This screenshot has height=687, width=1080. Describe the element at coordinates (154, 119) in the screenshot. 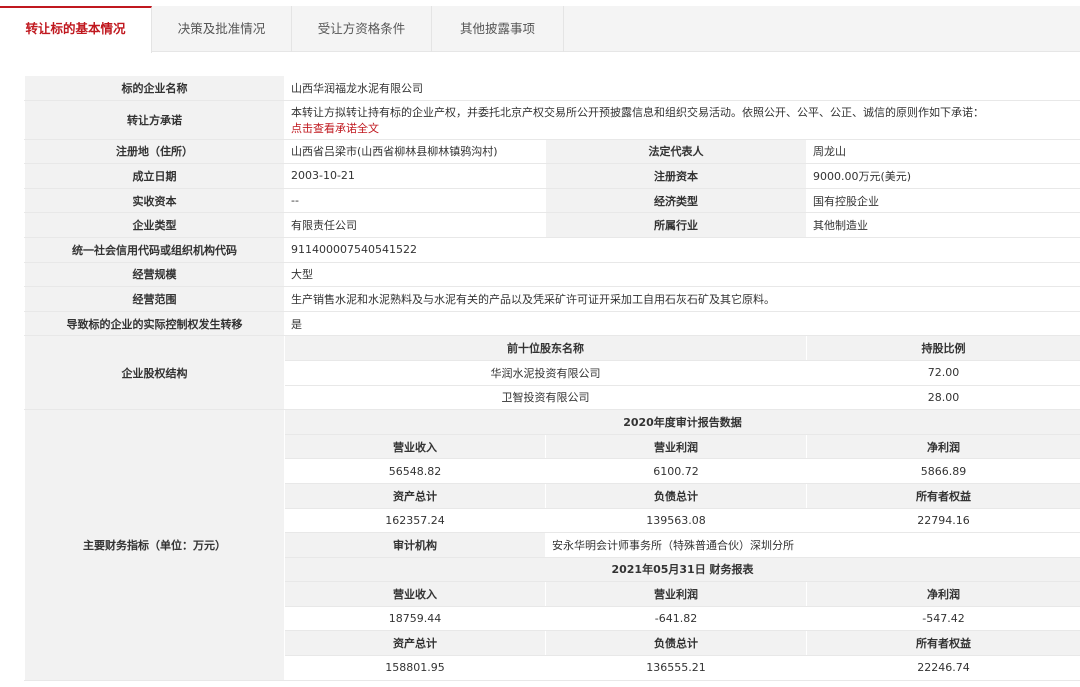

I see `label: 转让方承诺` at that location.